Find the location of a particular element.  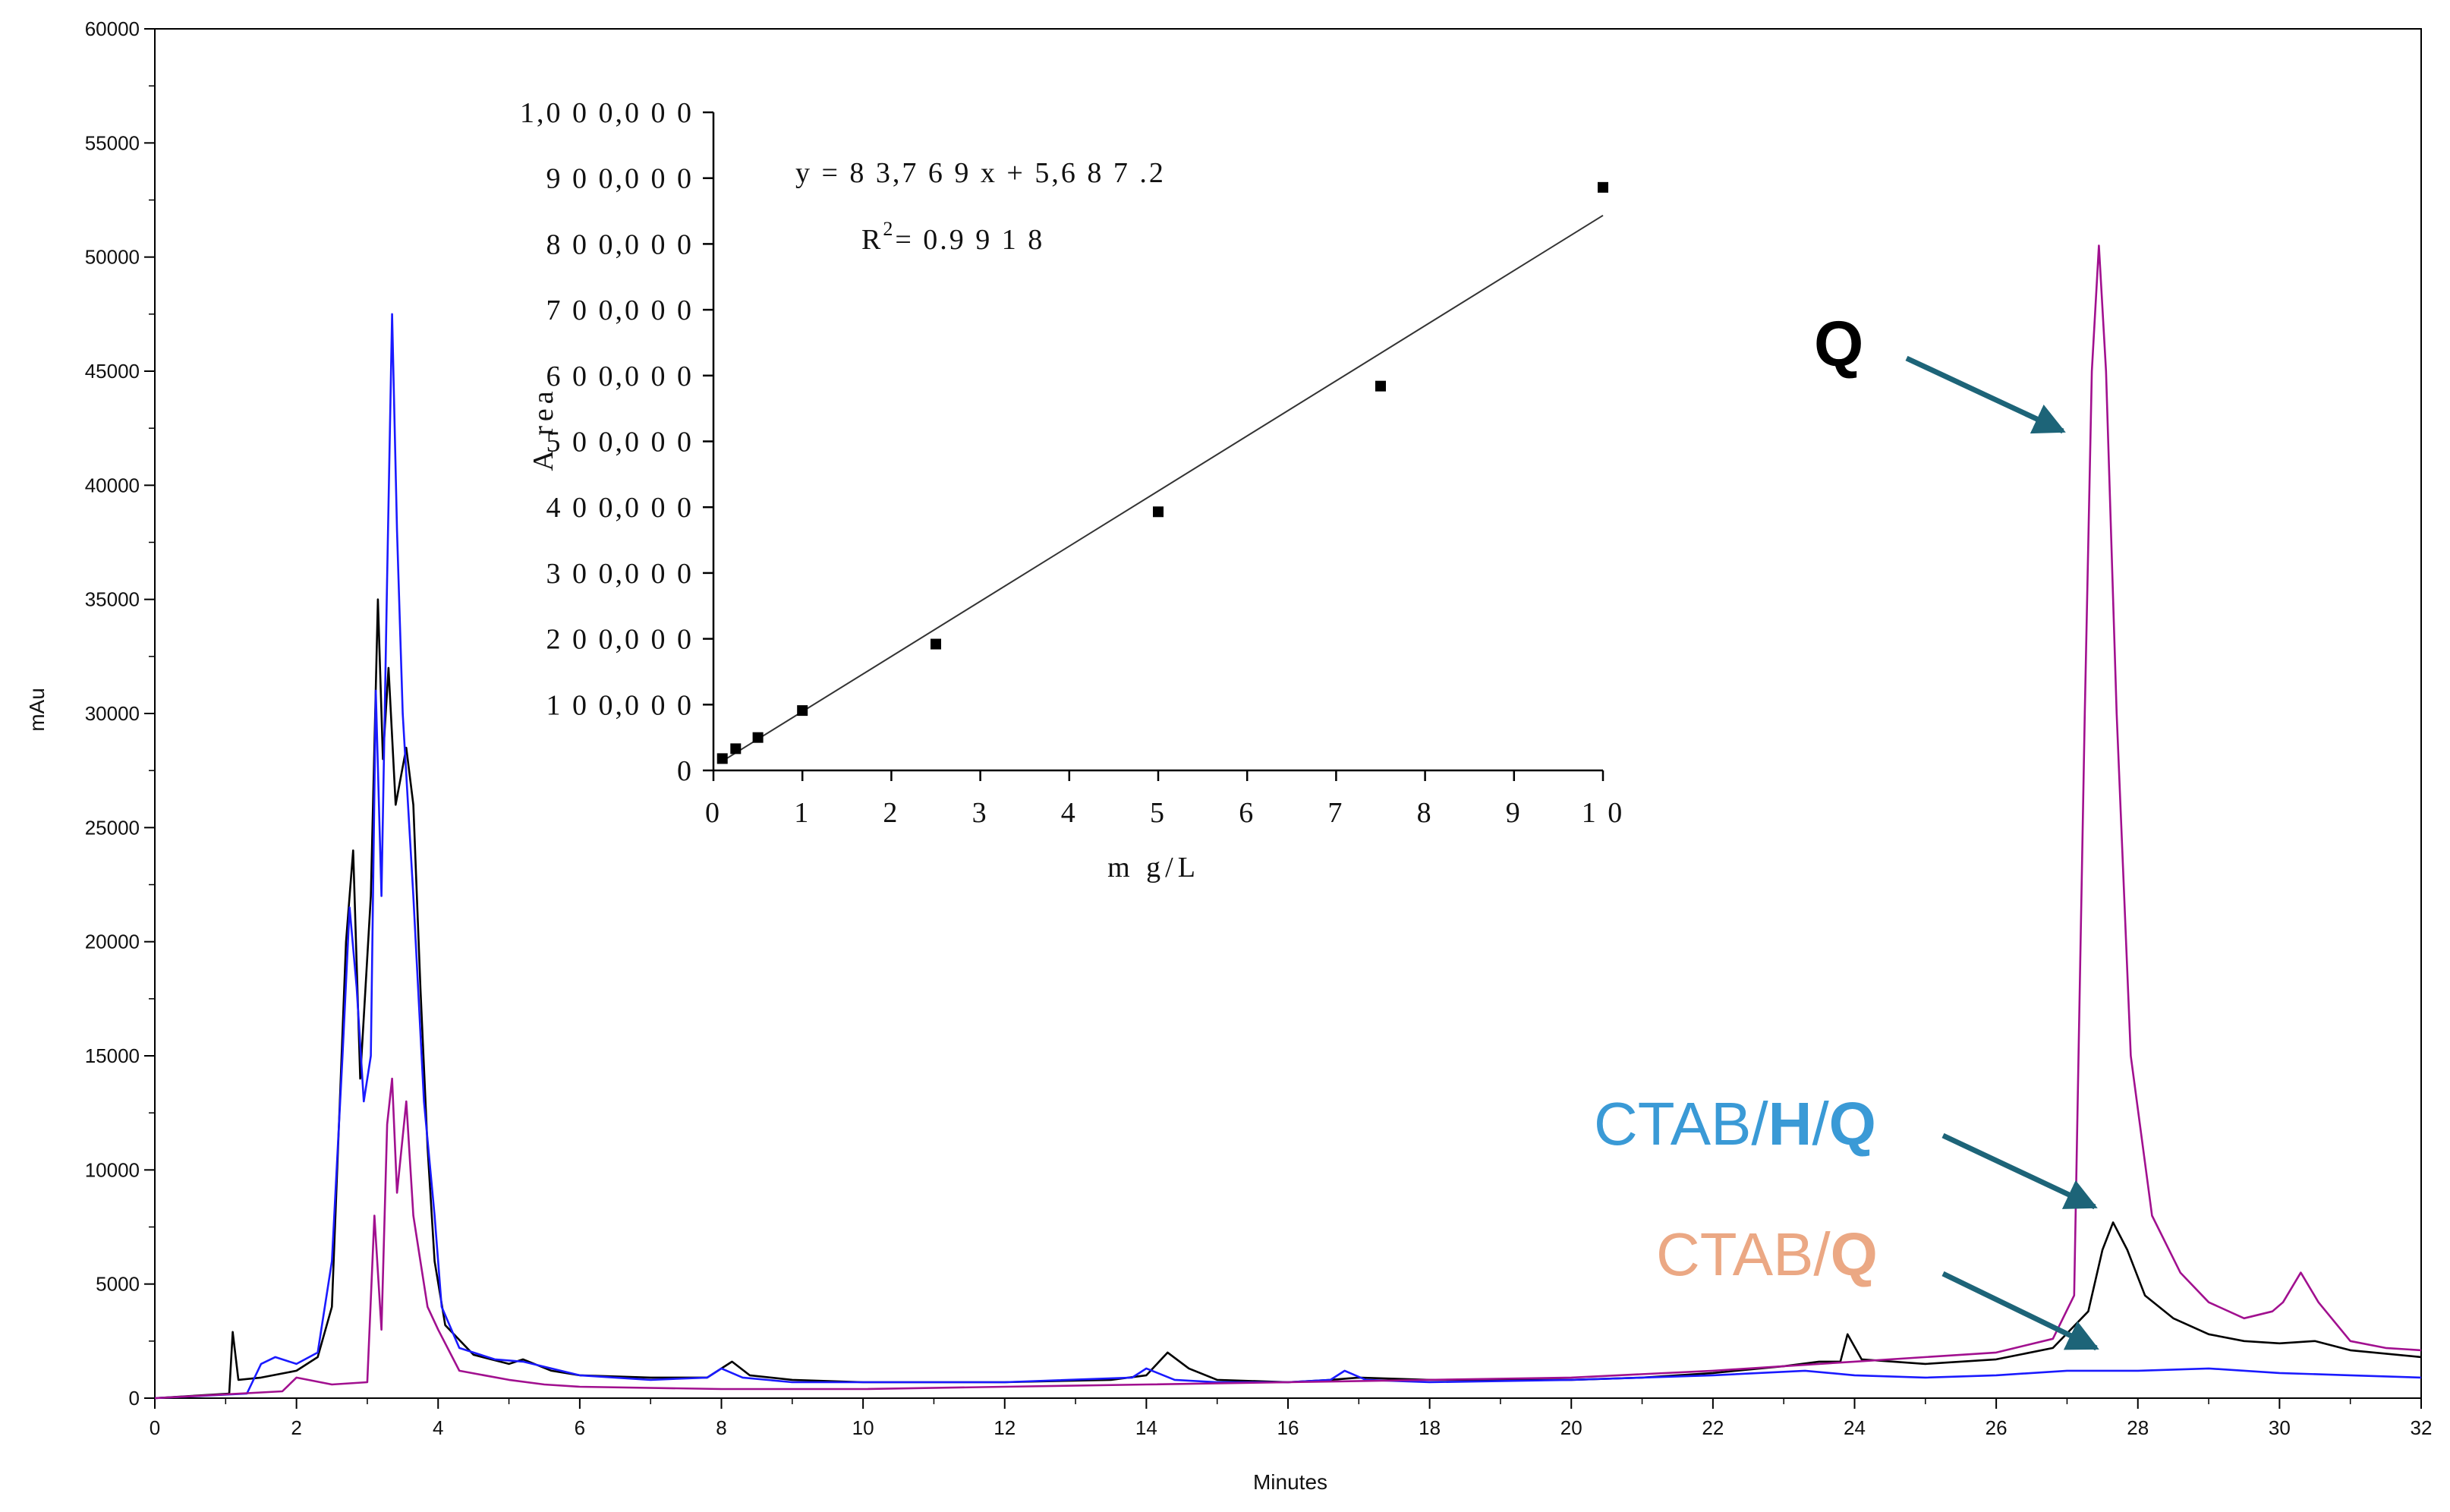

ctab-h-q-annotation-arrow is located at coordinates (2019, 1171).